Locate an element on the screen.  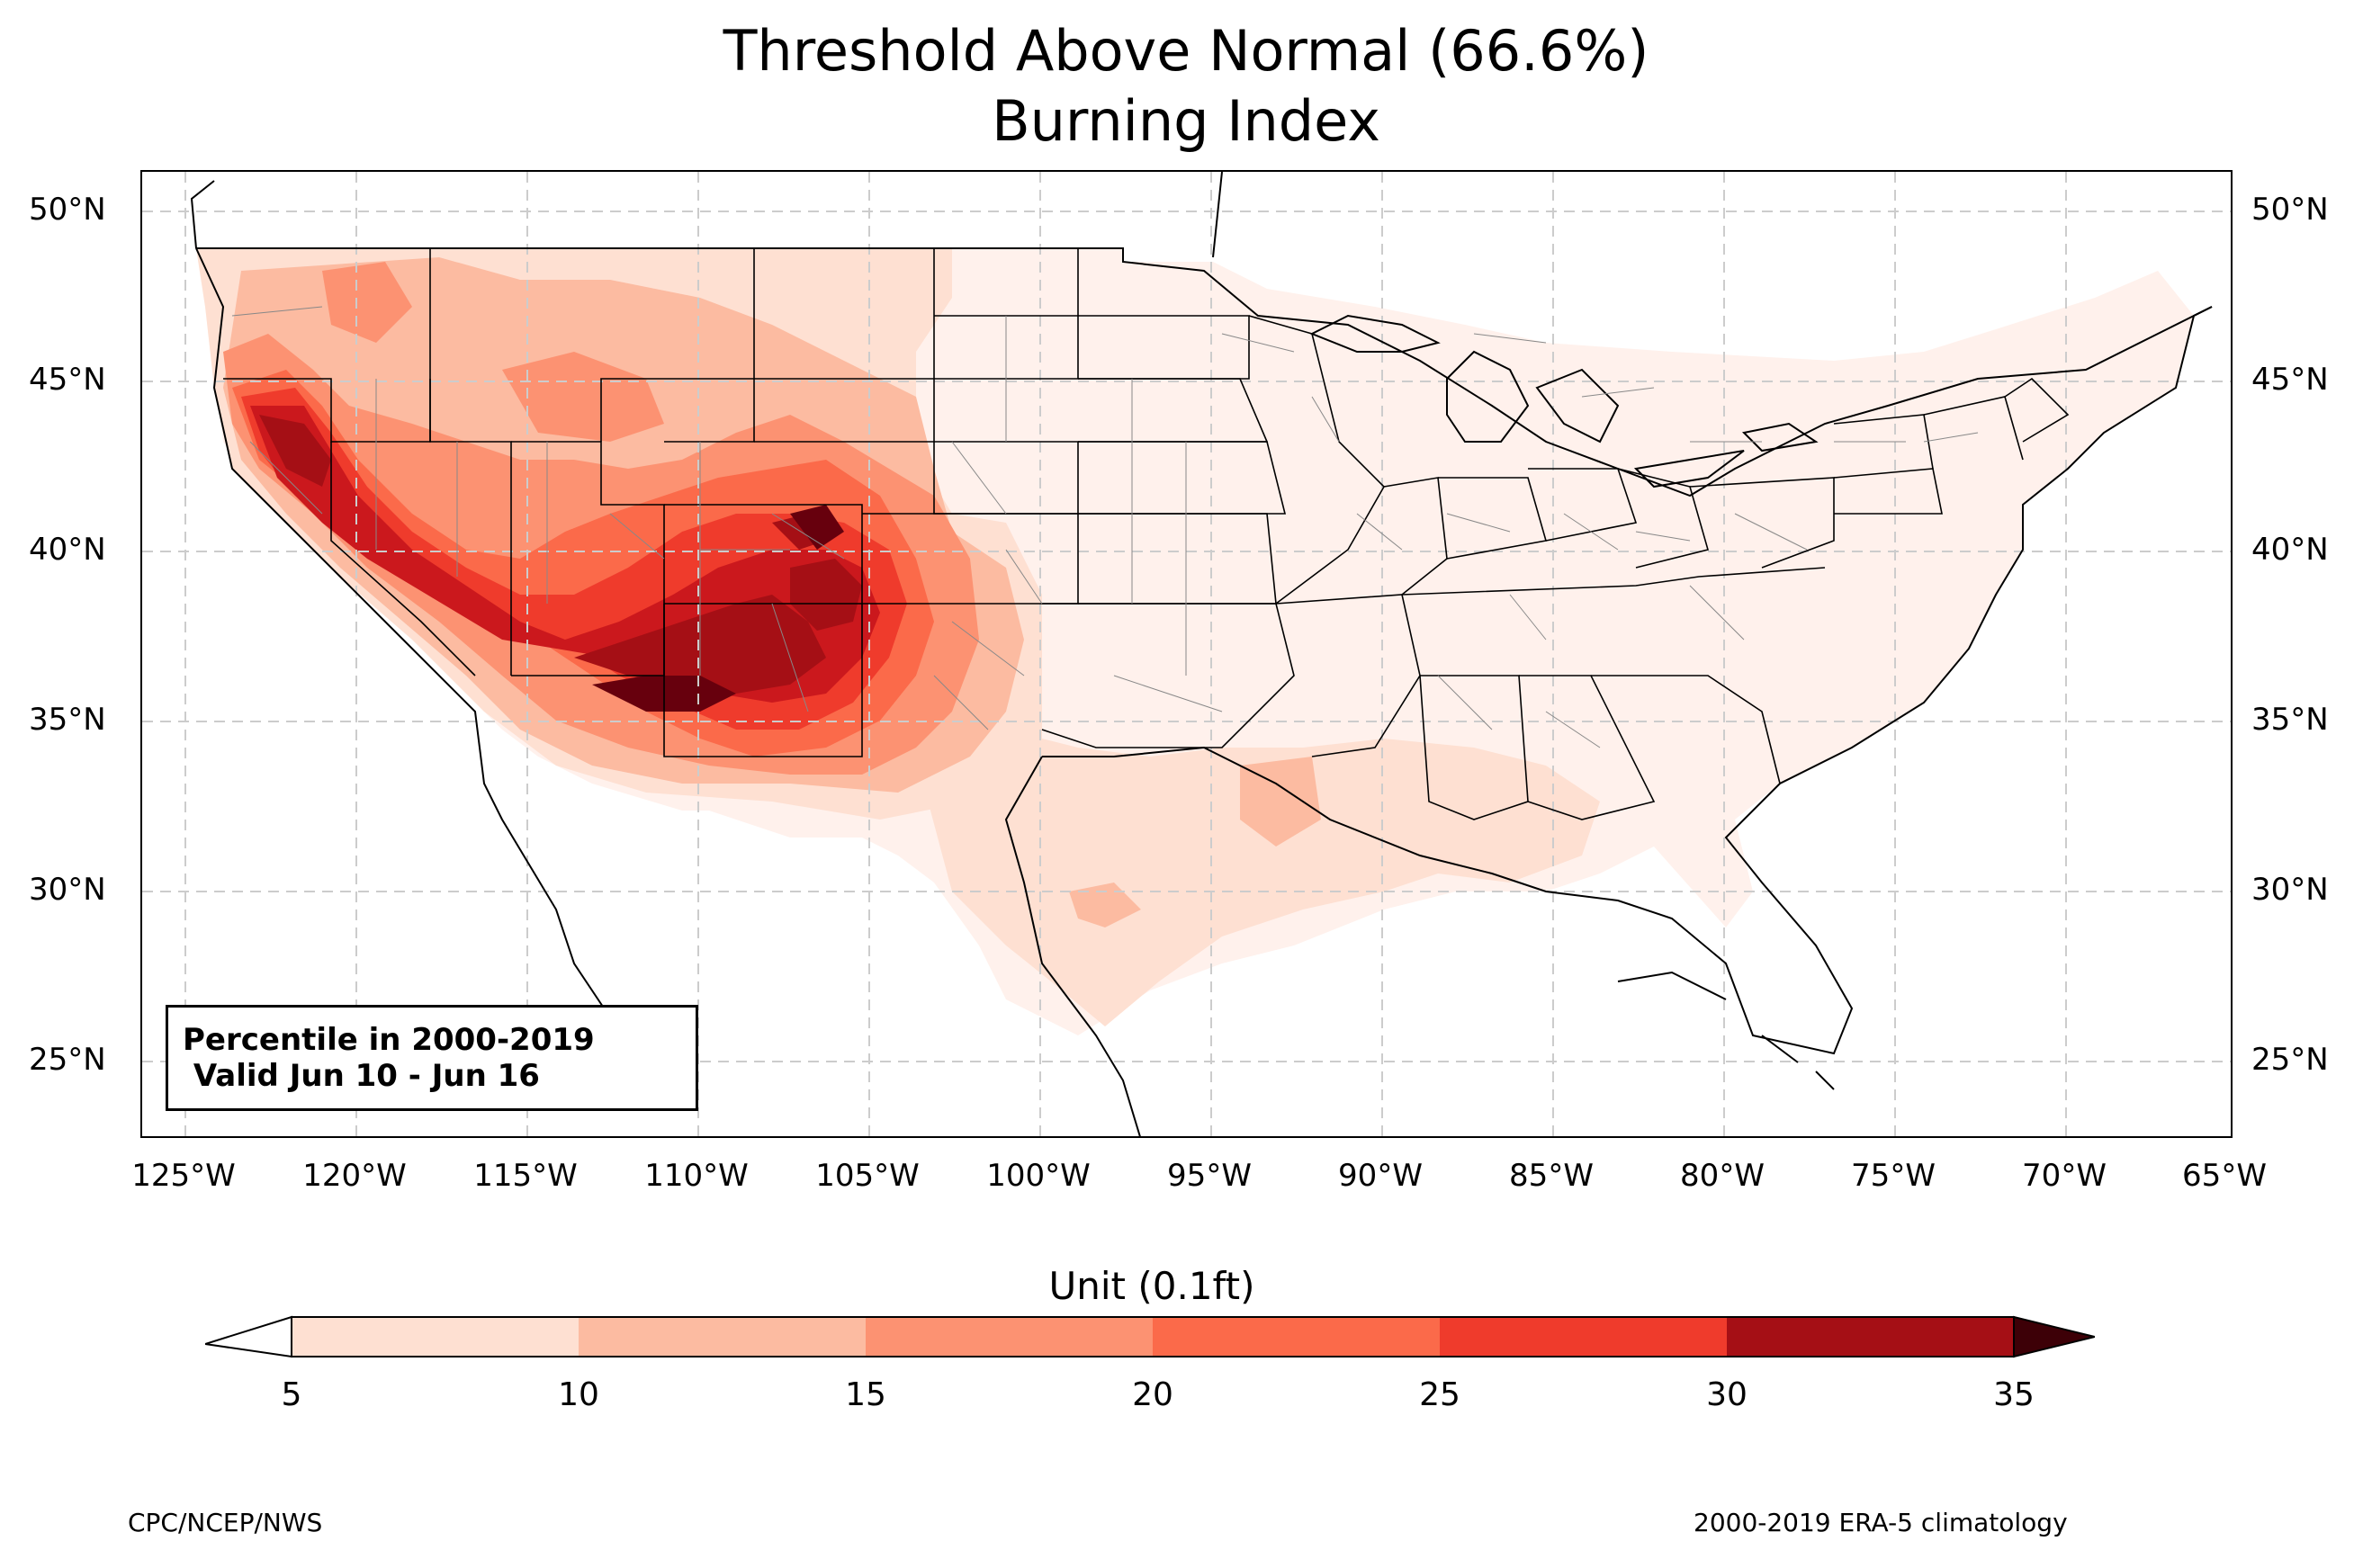
florida-keys is located at coordinates (1726, 1030).